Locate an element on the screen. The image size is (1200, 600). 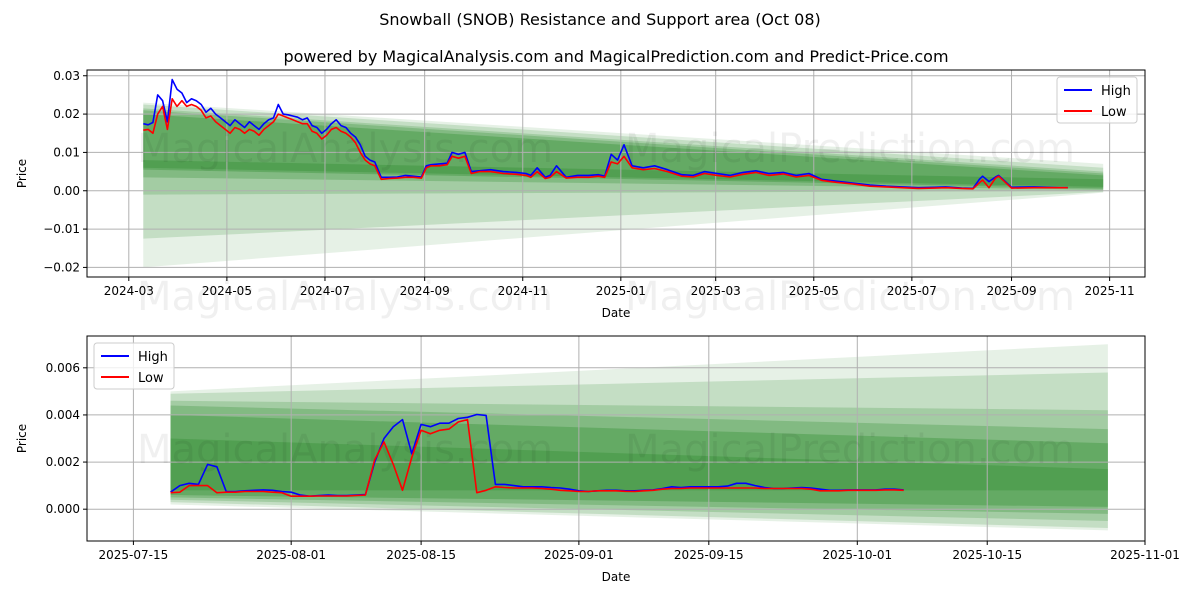
y-tick-label: 0.002 is located at coordinates (63, 462).